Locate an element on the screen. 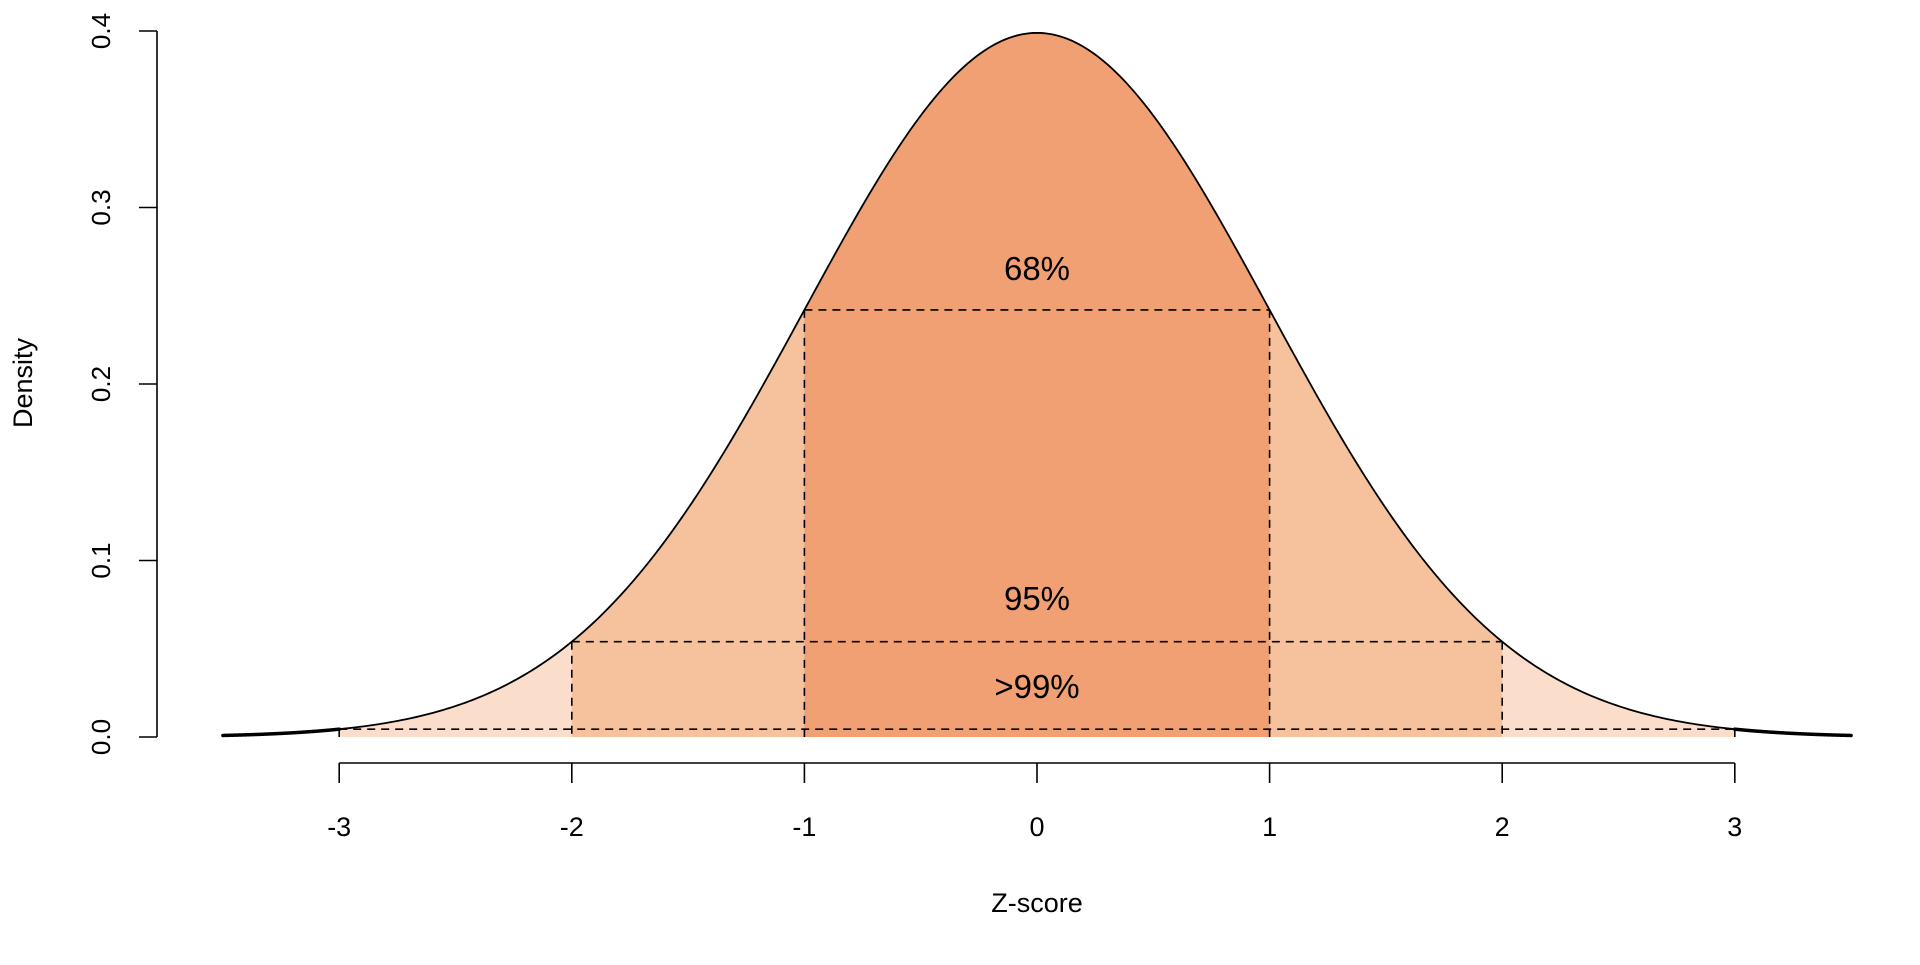 This screenshot has height=965, width=1920. x-tick-label: 2 is located at coordinates (1502, 827).